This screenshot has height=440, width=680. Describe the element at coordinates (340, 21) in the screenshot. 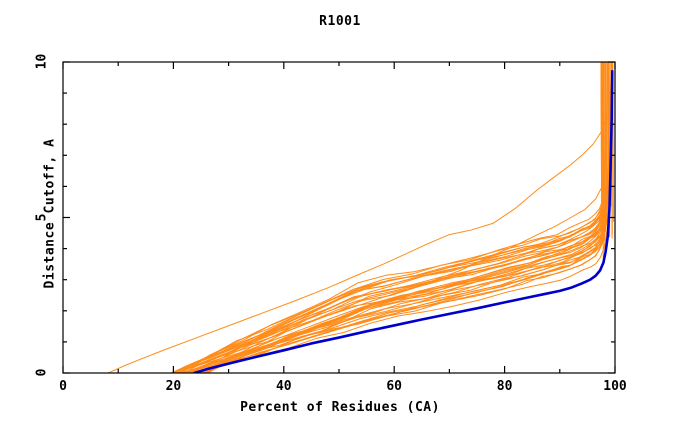

I see `chart-title: R1001` at that location.